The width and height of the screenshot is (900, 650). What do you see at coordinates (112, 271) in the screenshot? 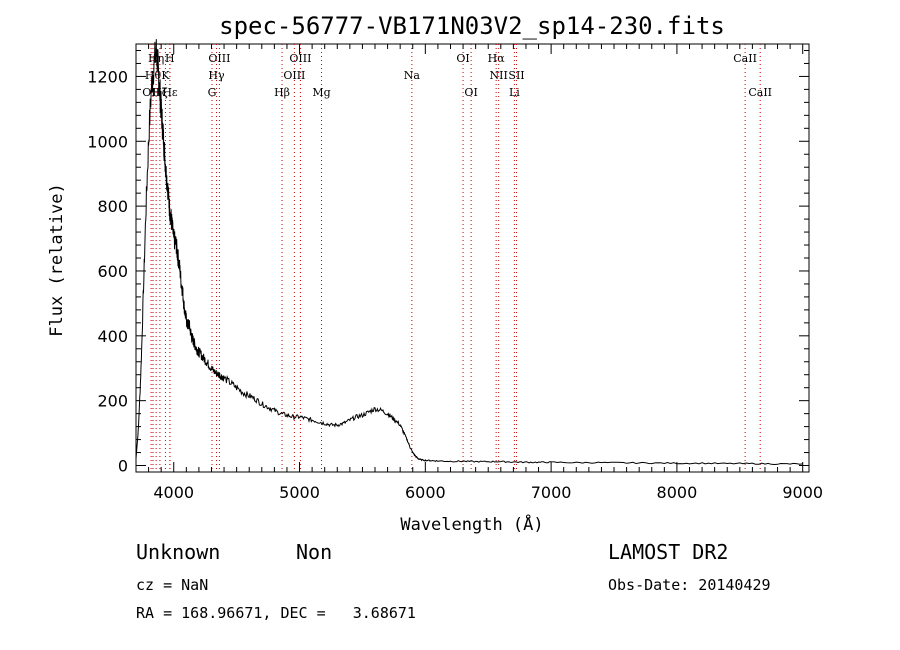
I see `y-tick-label: 600` at bounding box center [112, 271].